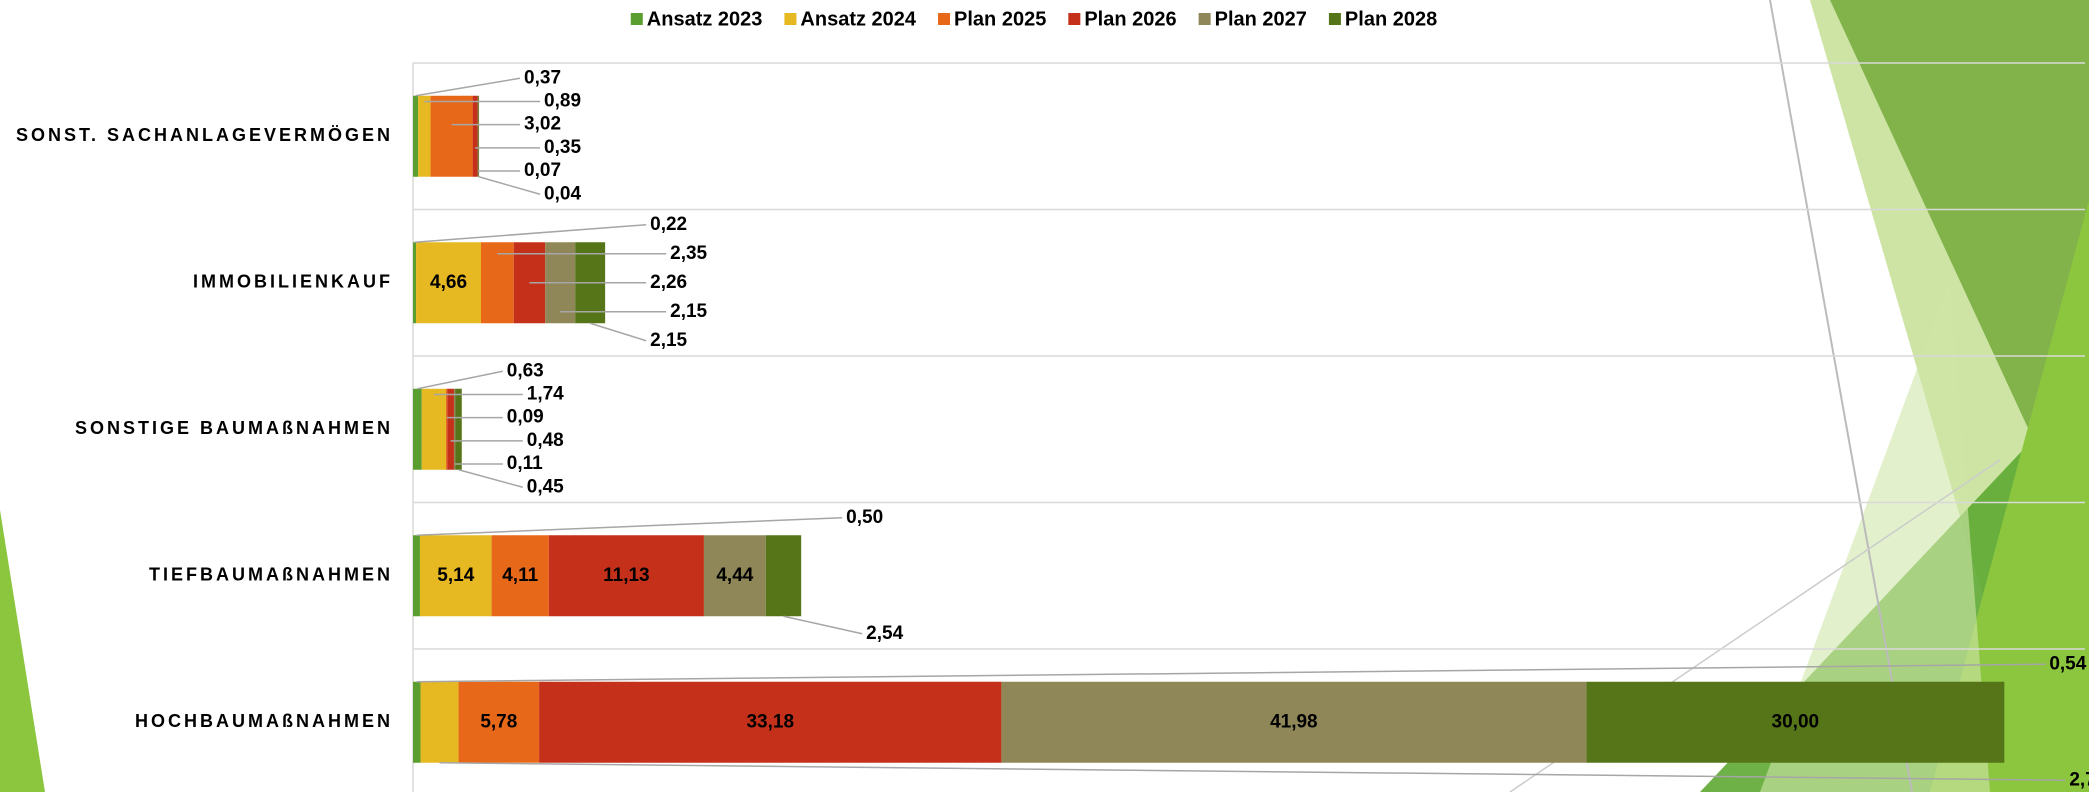  I want to click on data-label: 30,00, so click(1796, 721).